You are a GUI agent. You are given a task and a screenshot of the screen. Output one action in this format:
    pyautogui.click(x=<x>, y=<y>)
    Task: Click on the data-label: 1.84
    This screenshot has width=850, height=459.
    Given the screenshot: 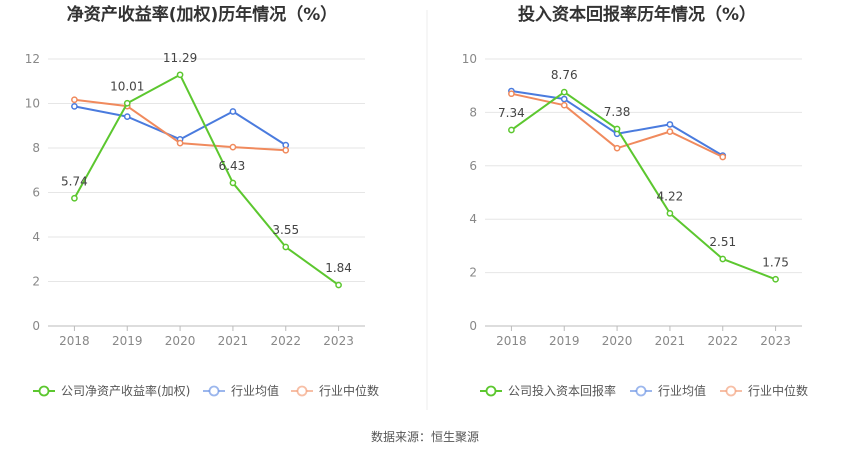 What is the action you would take?
    pyautogui.click(x=338, y=268)
    